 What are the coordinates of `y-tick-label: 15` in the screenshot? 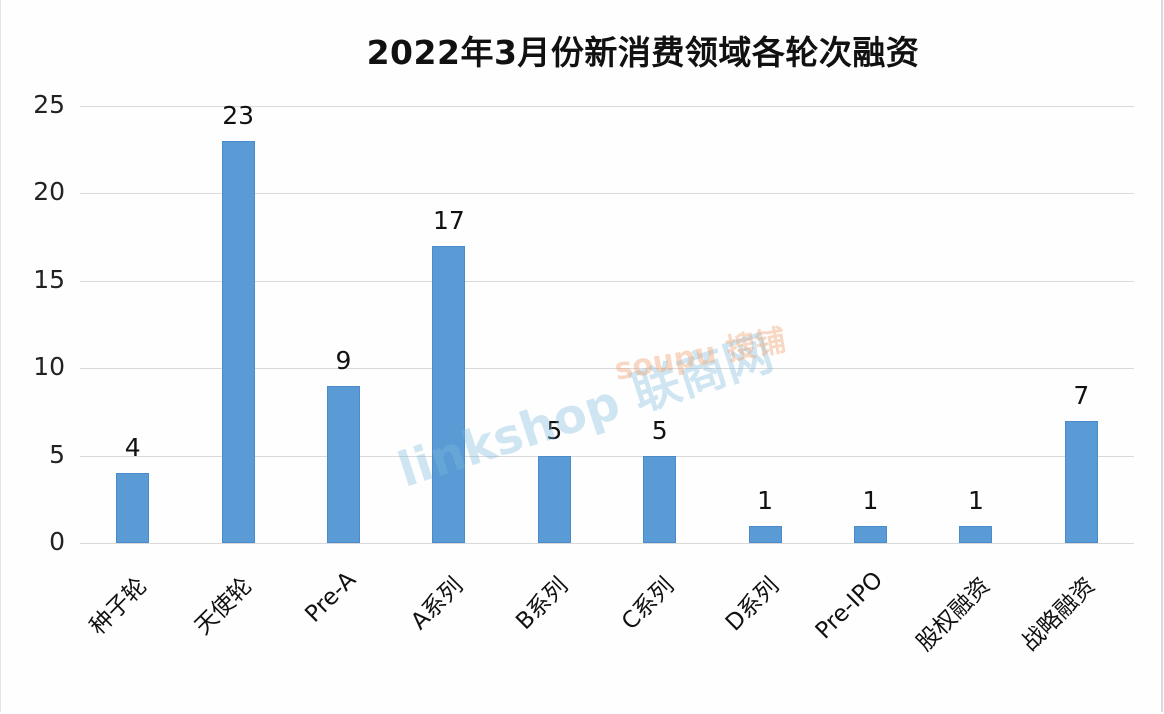 It's located at (49, 279).